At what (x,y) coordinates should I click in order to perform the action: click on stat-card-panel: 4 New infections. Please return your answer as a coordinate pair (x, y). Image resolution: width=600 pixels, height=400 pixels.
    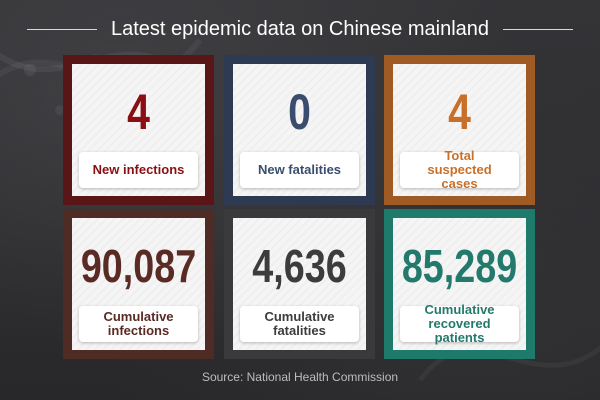
    Looking at the image, I should click on (138, 130).